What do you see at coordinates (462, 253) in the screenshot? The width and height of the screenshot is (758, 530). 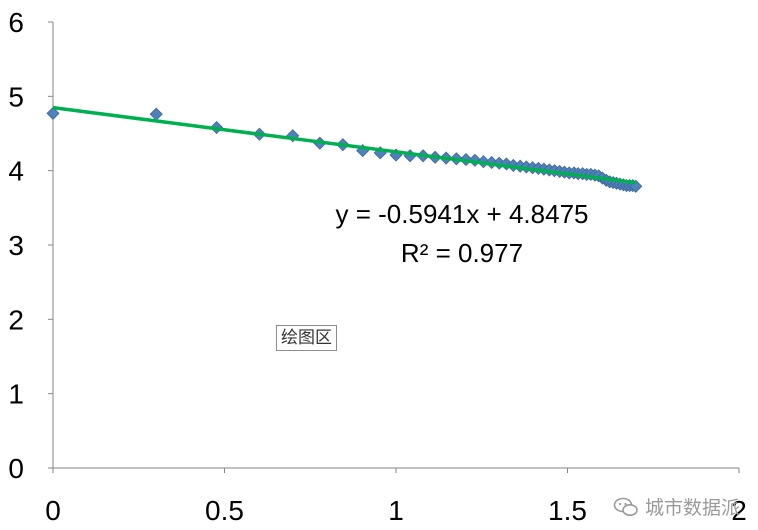 I see `trendline-r-squared: R² = 0.977` at bounding box center [462, 253].